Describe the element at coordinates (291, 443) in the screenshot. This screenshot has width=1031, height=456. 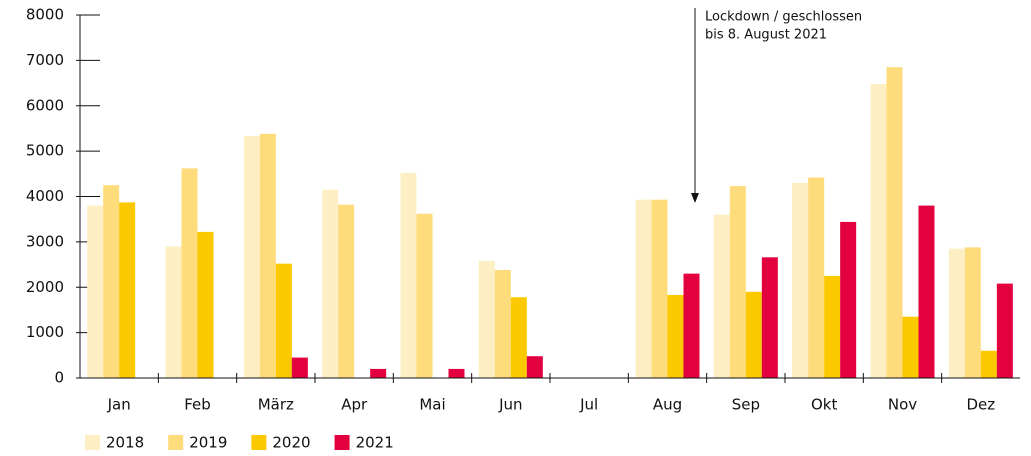
I see `legend-label: 2020` at that location.